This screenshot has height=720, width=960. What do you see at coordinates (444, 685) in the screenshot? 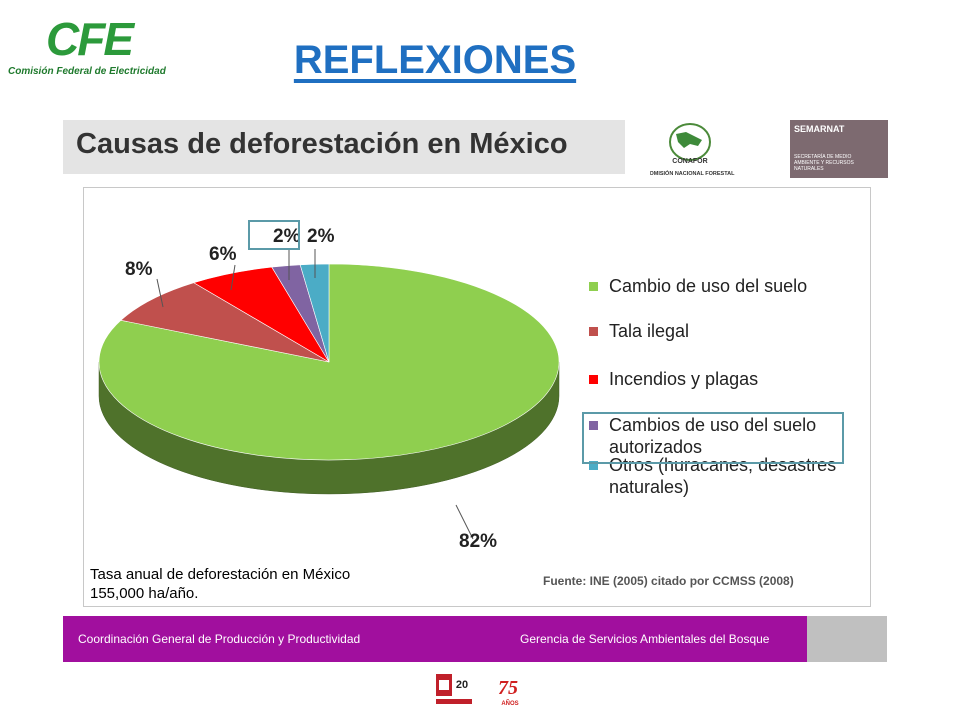
I see `anniversary-logo-window` at bounding box center [444, 685].